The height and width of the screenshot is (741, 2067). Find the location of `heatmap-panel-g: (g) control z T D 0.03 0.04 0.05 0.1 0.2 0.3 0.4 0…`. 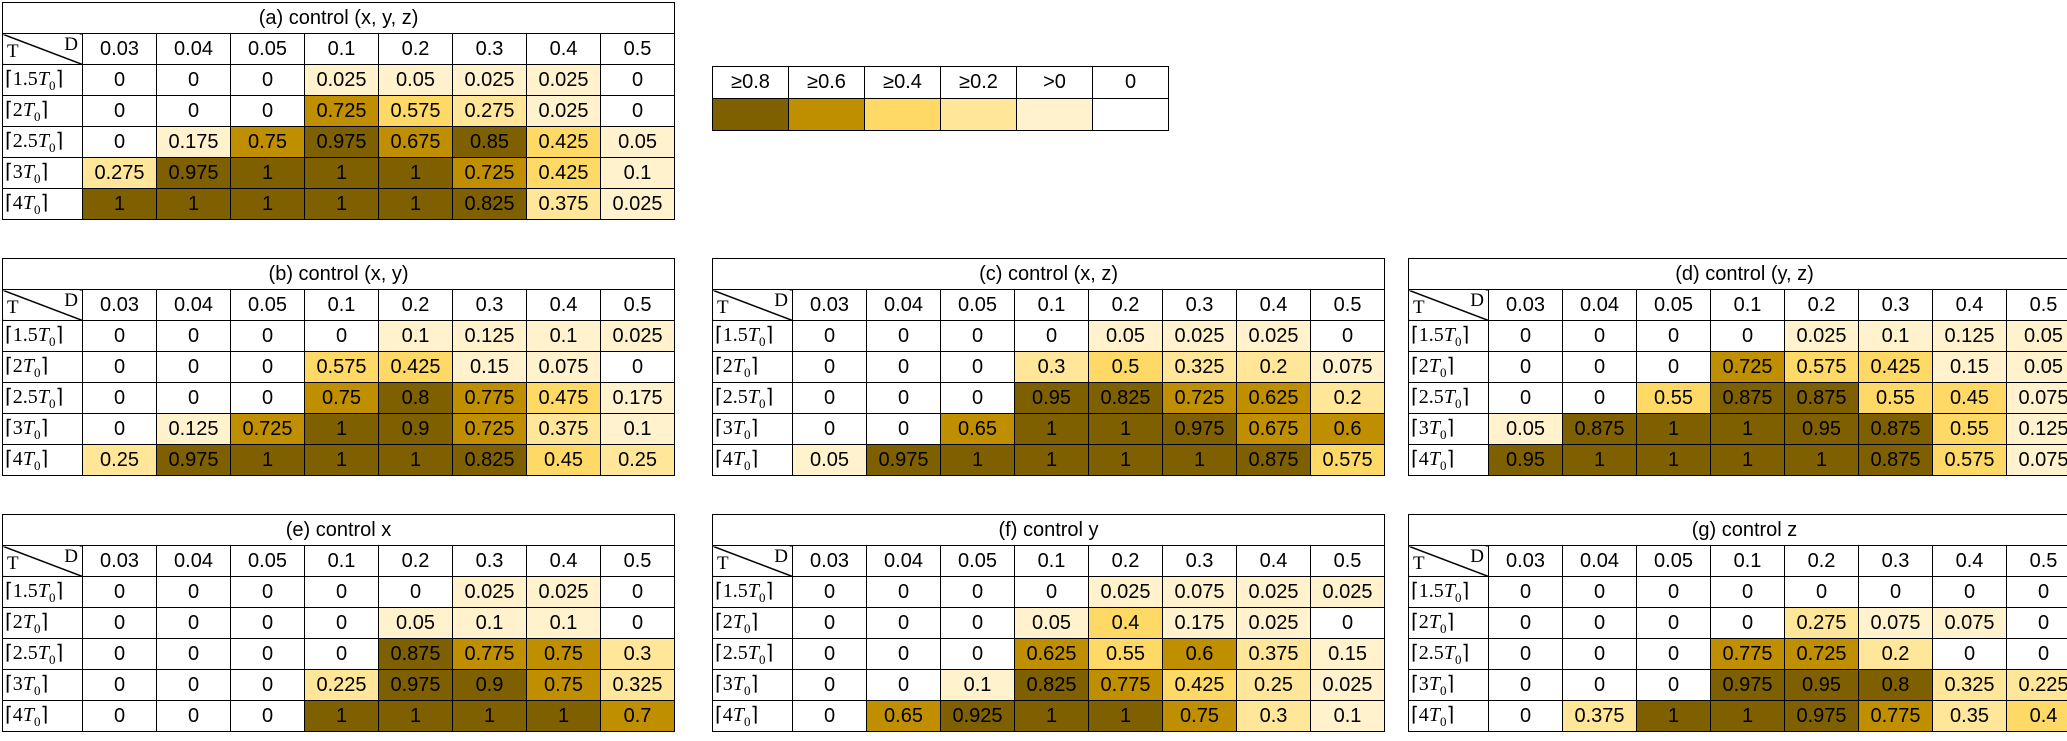

heatmap-panel-g: (g) control z T D 0.03 0.04 0.05 0.1 0.2 0.3 0.4 0… is located at coordinates (1737, 623).